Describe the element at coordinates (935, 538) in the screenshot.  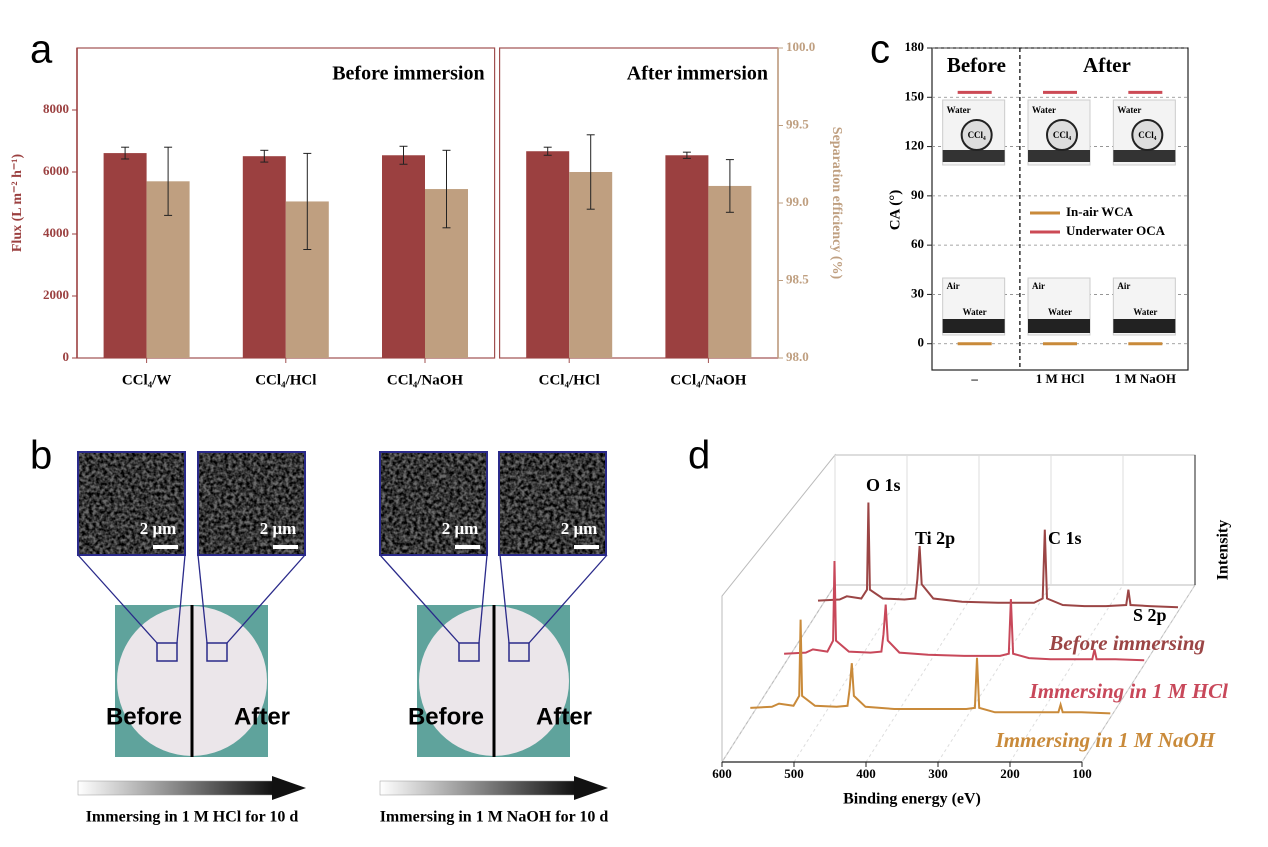
I see `peak-label: Ti 2p` at that location.